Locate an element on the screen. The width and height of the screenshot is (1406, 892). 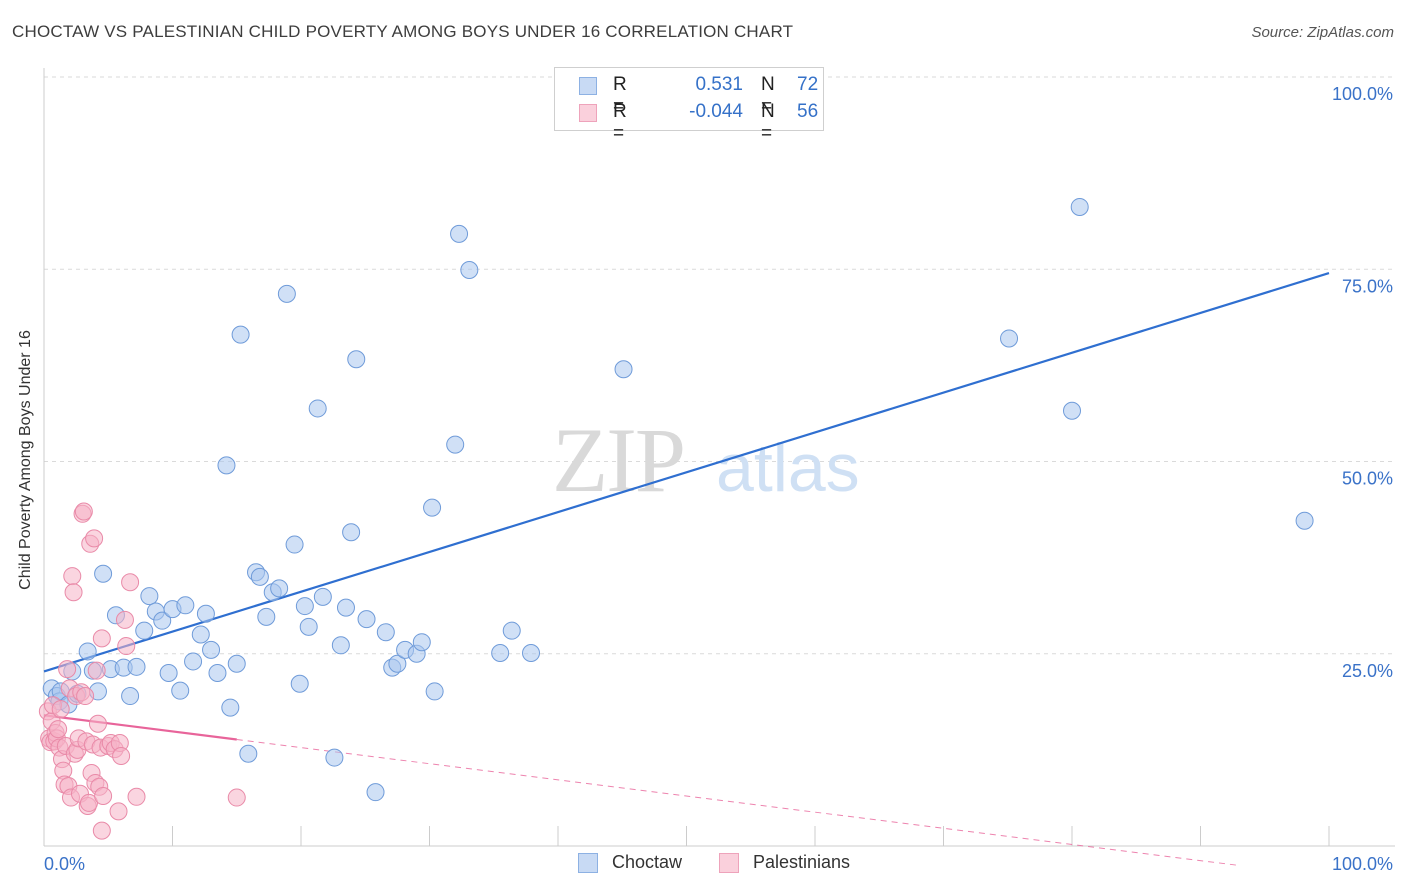
legend-r-value: 0.531 is located at coordinates (719, 84).